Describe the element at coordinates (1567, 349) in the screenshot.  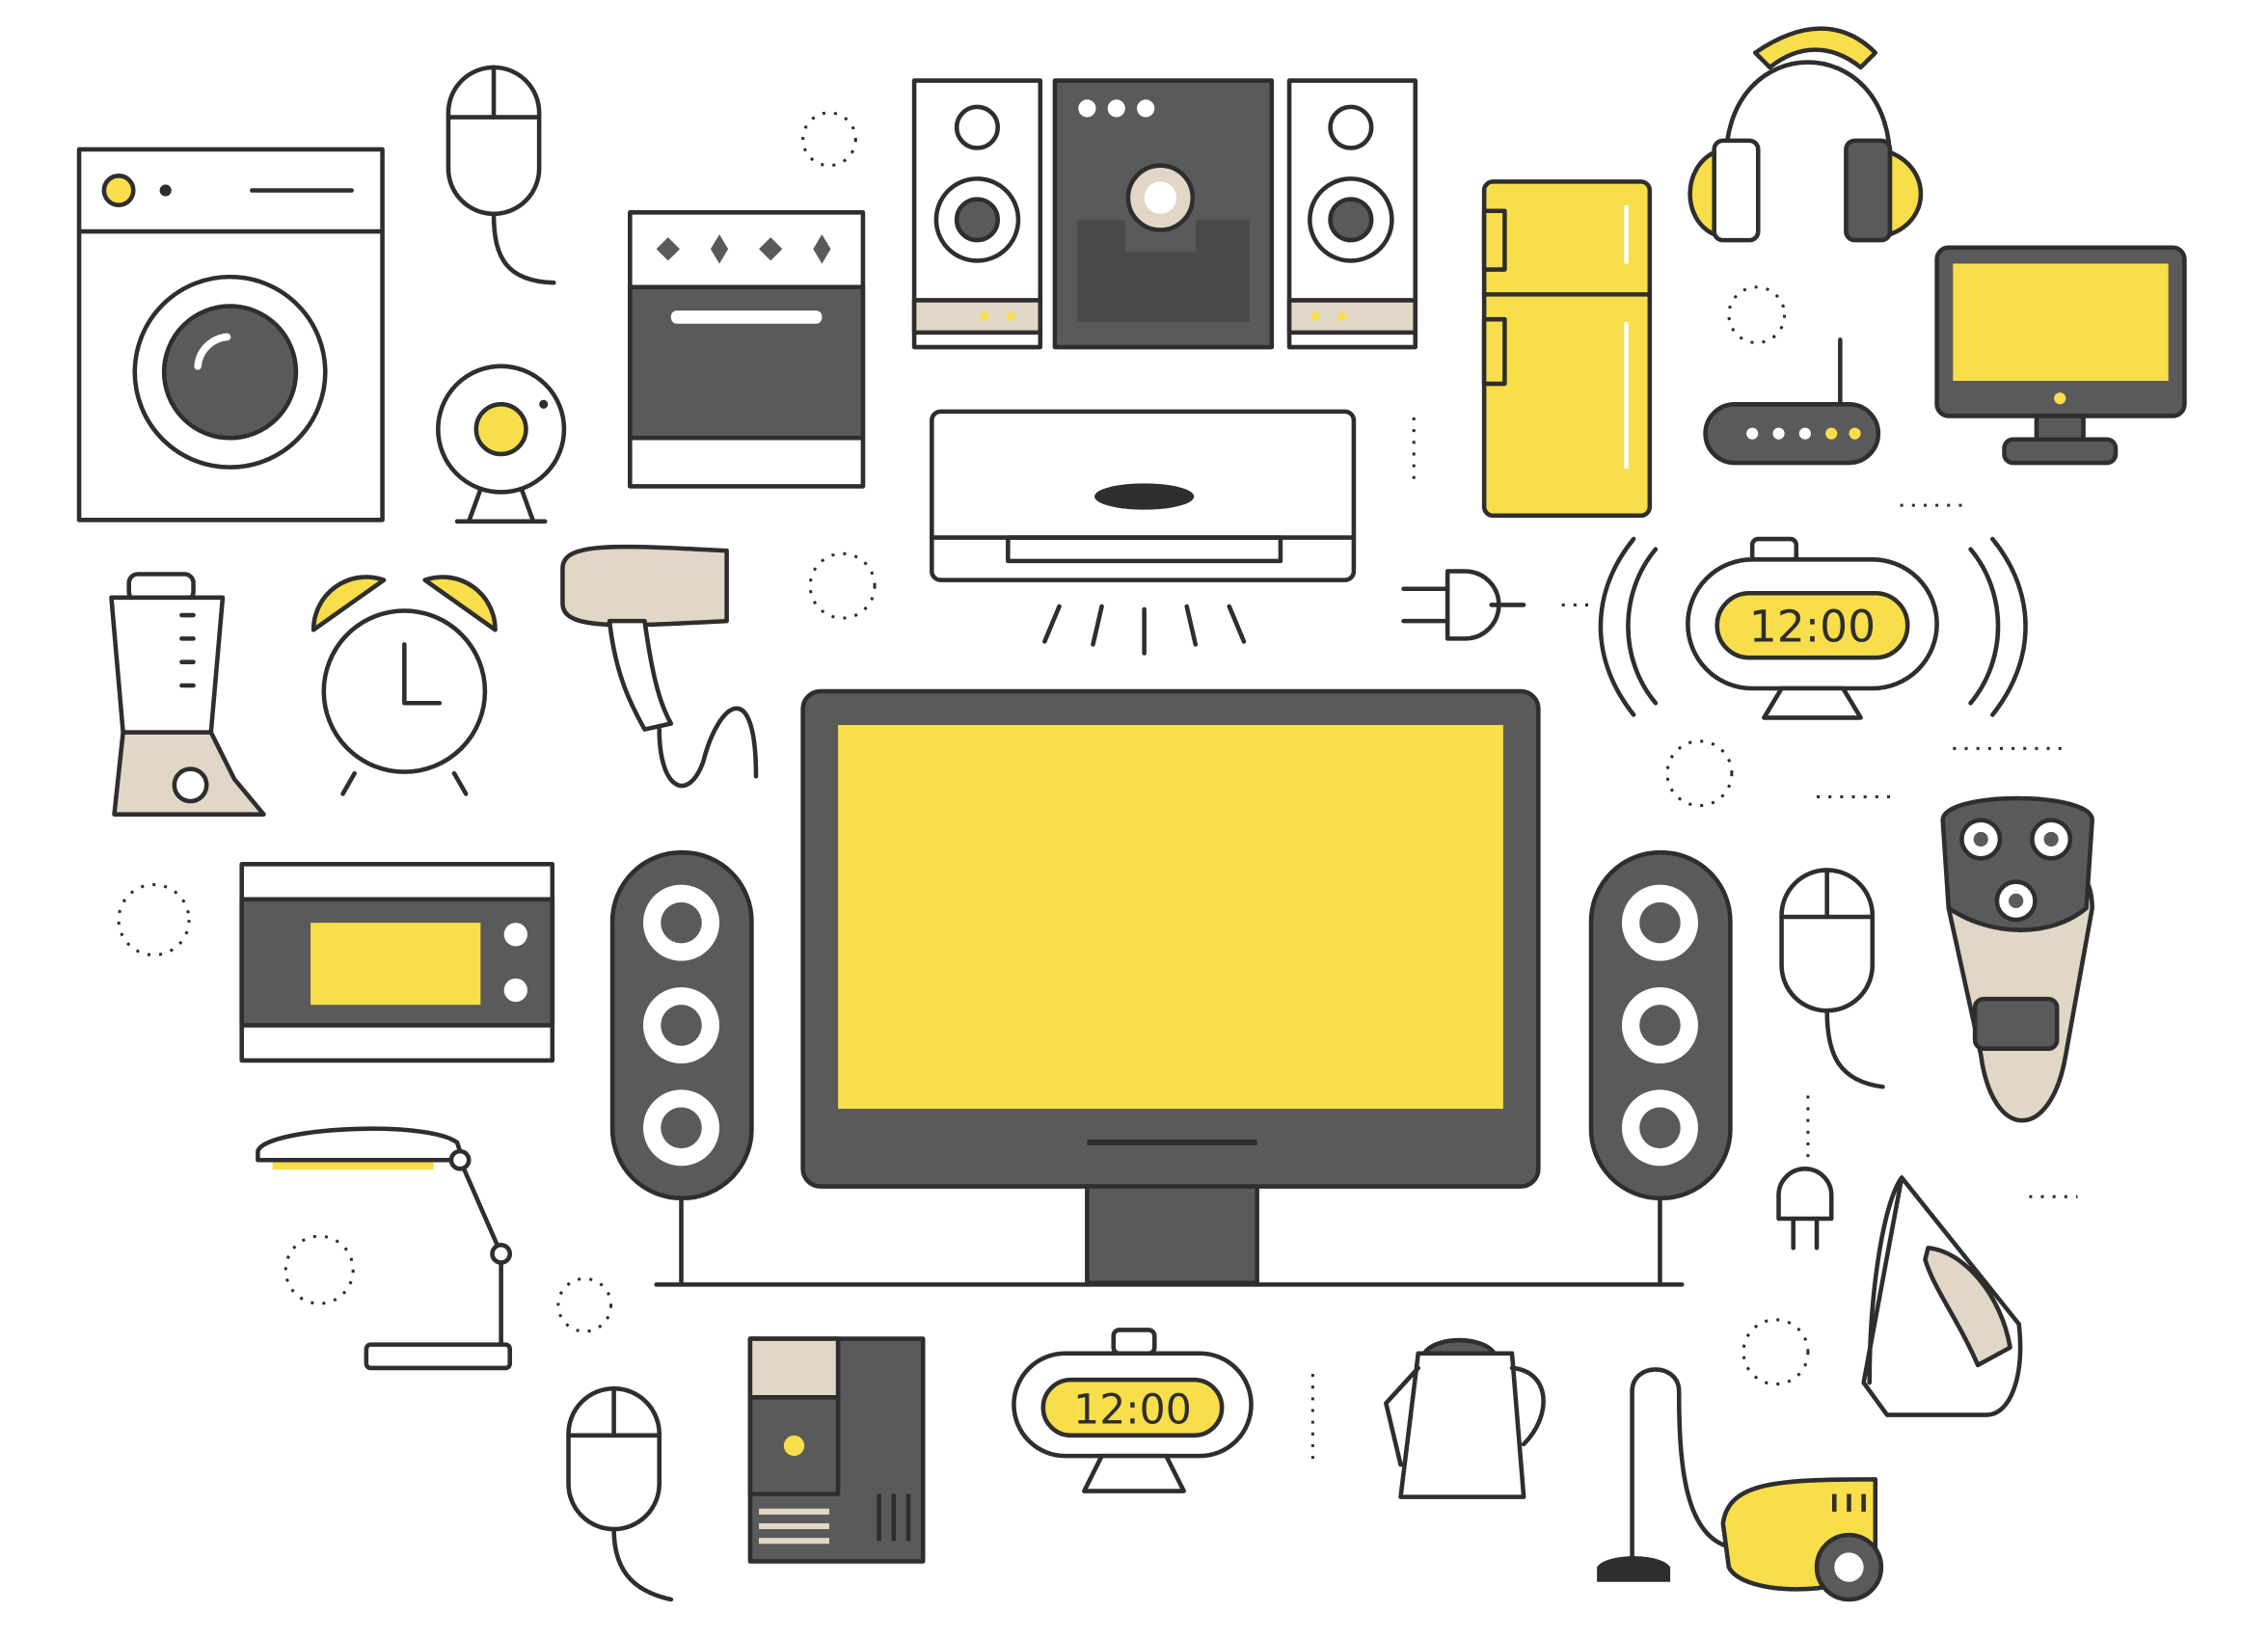
I see `refrigerator-icon` at that location.